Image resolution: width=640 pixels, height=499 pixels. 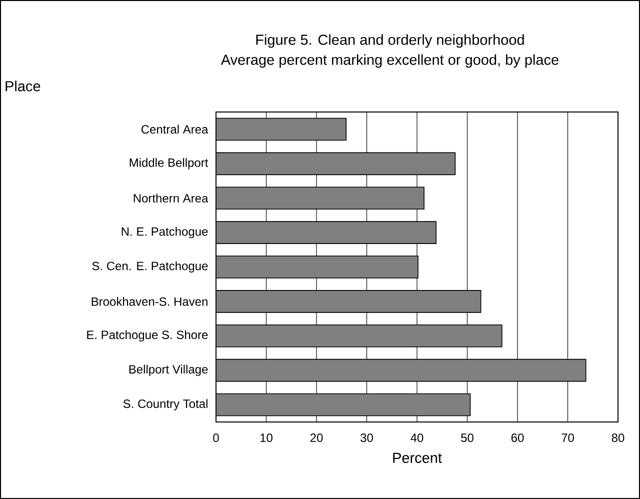 What do you see at coordinates (150, 267) in the screenshot?
I see `y-tick-label: S. Cen. E. Patchogue` at bounding box center [150, 267].